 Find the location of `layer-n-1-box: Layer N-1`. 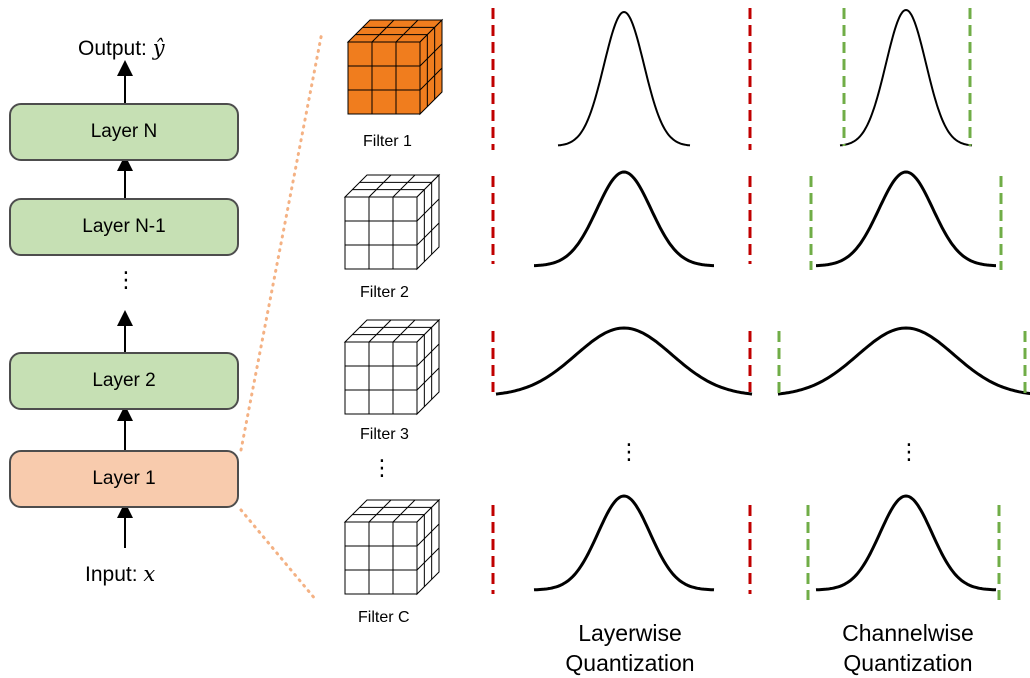

layer-n-1-box: Layer N-1 is located at coordinates (124, 227).